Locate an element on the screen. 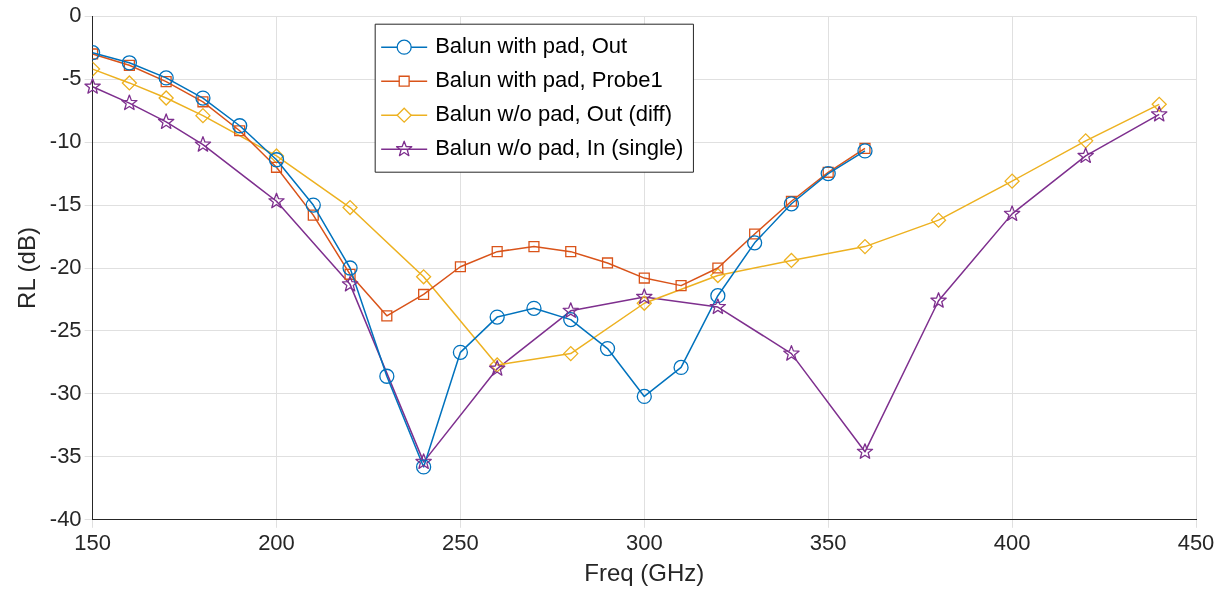  y-tick-label: -30 is located at coordinates (65, 392).